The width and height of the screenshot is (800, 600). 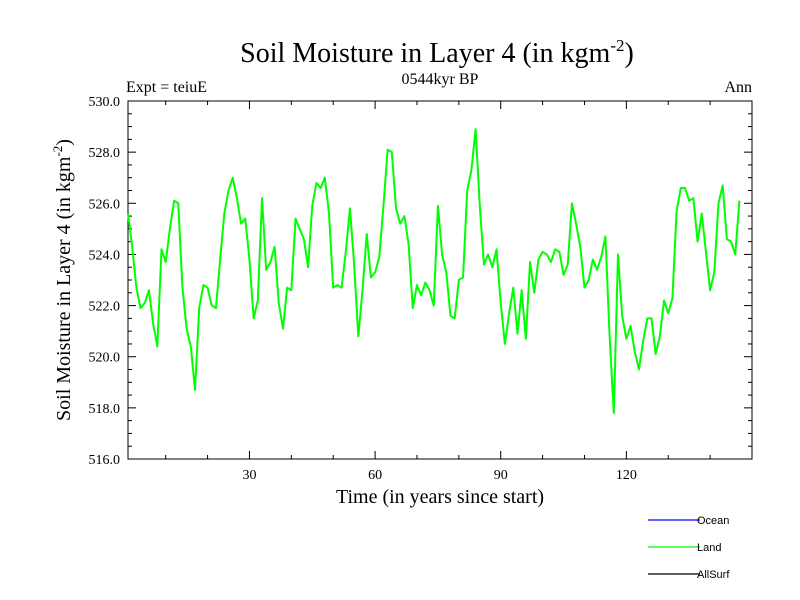 I want to click on legend: Ocean Land AllSurf, so click(x=689, y=548).